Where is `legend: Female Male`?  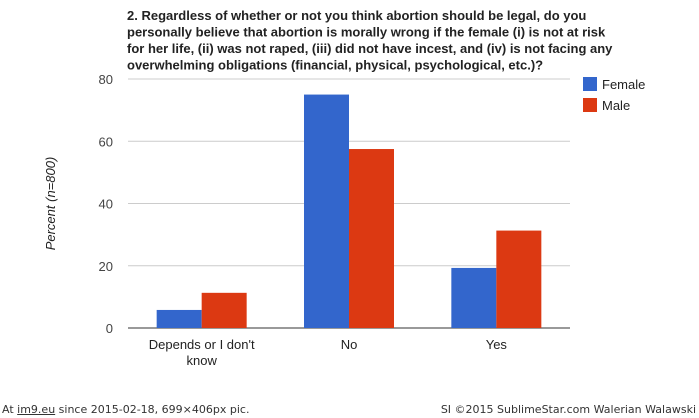
legend: Female Male is located at coordinates (614, 95).